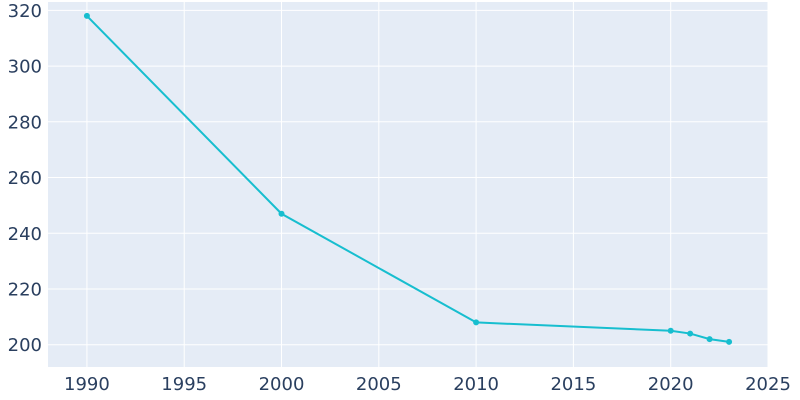  What do you see at coordinates (768, 384) in the screenshot?
I see `x-tick-label: 2025` at bounding box center [768, 384].